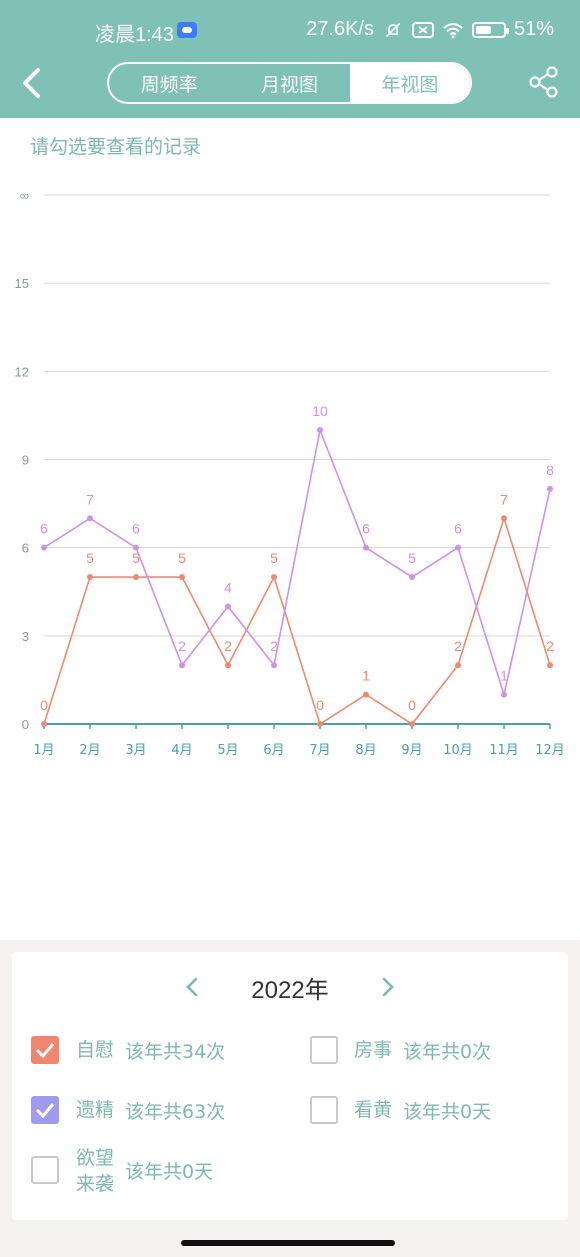 This screenshot has width=580, height=1257. What do you see at coordinates (24, 195) in the screenshot?
I see `y-tick-label: ∞` at bounding box center [24, 195].